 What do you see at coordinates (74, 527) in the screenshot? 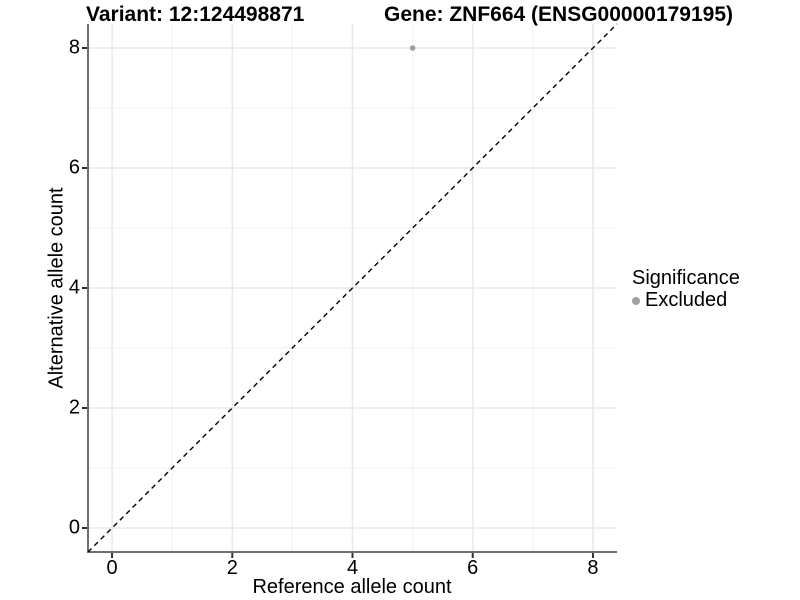
I see `y-tick-label: 0` at bounding box center [74, 527].